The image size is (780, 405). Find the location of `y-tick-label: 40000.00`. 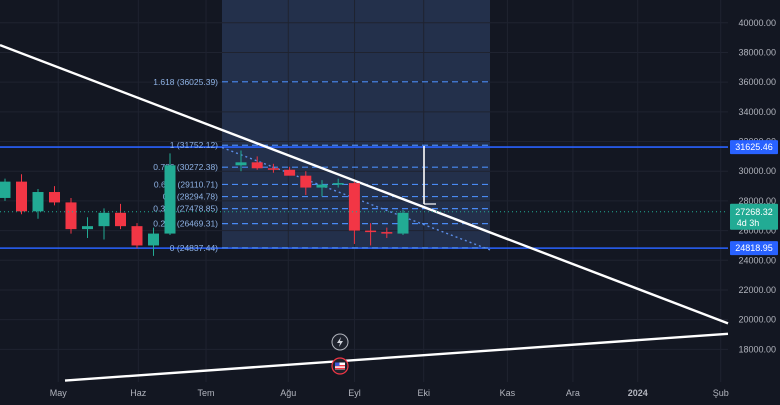

y-tick-label: 40000.00 is located at coordinates (757, 23).